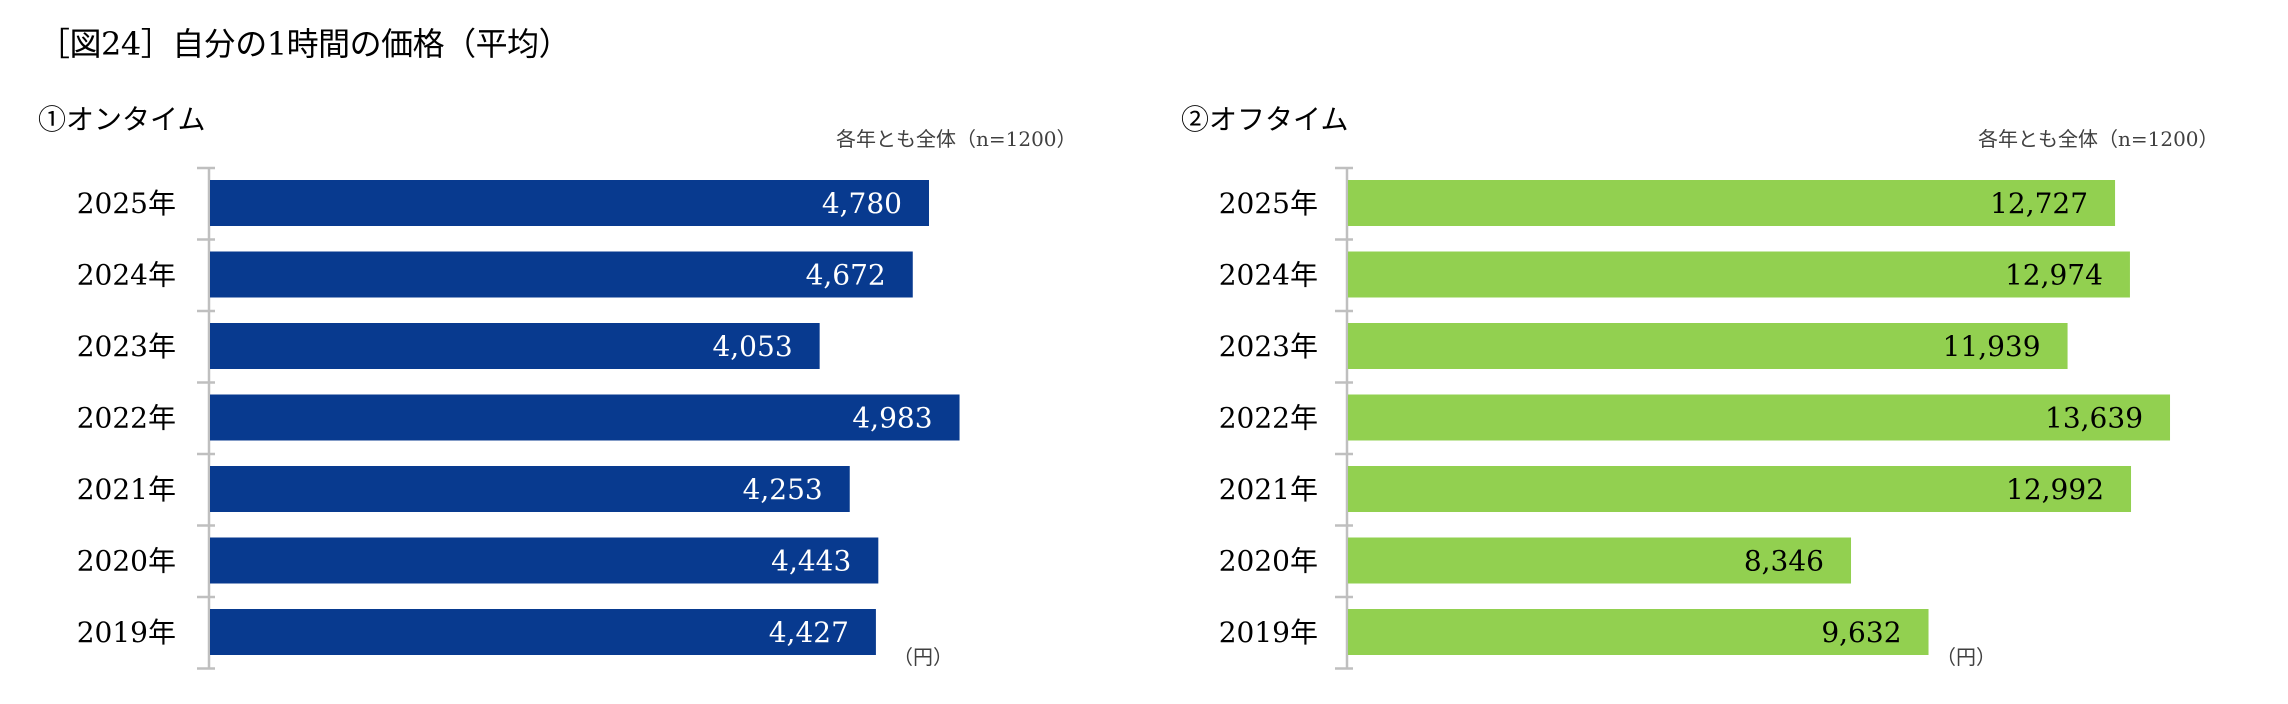  I want to click on offtime-unit-label: （円）, so click(1966, 657).